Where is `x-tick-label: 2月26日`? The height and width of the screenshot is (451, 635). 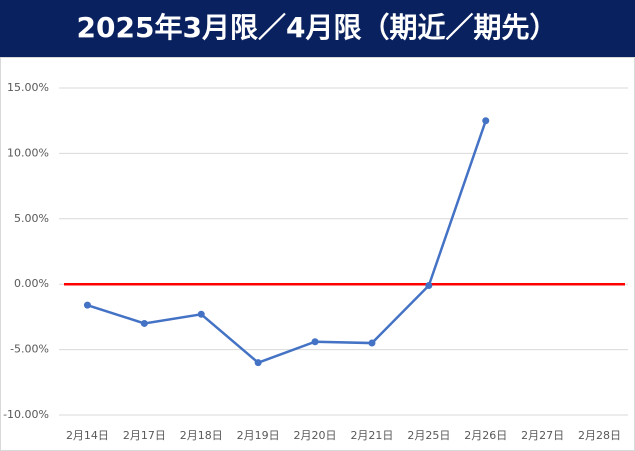 x-tick-label: 2月26日 is located at coordinates (485, 435).